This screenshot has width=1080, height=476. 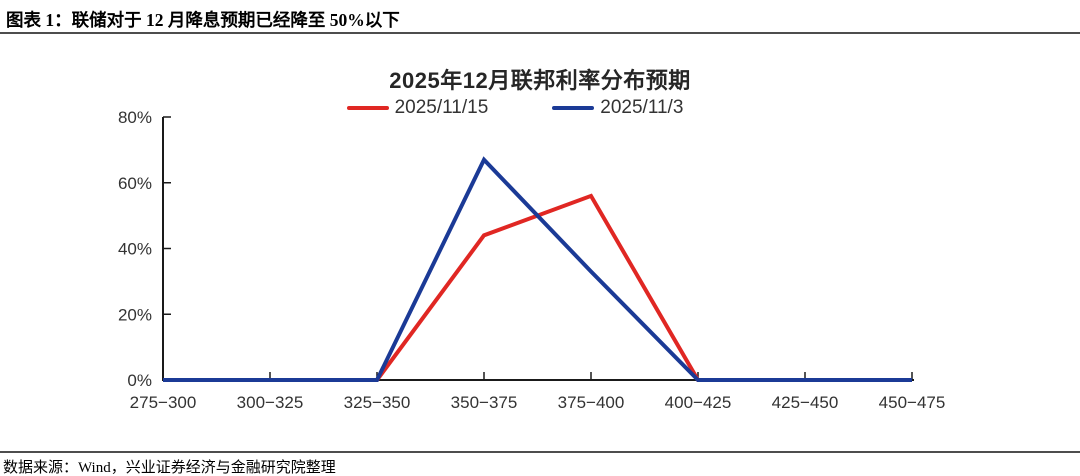 What do you see at coordinates (642, 107) in the screenshot?
I see `legend-label-series-2: 2025/11/3` at bounding box center [642, 107].